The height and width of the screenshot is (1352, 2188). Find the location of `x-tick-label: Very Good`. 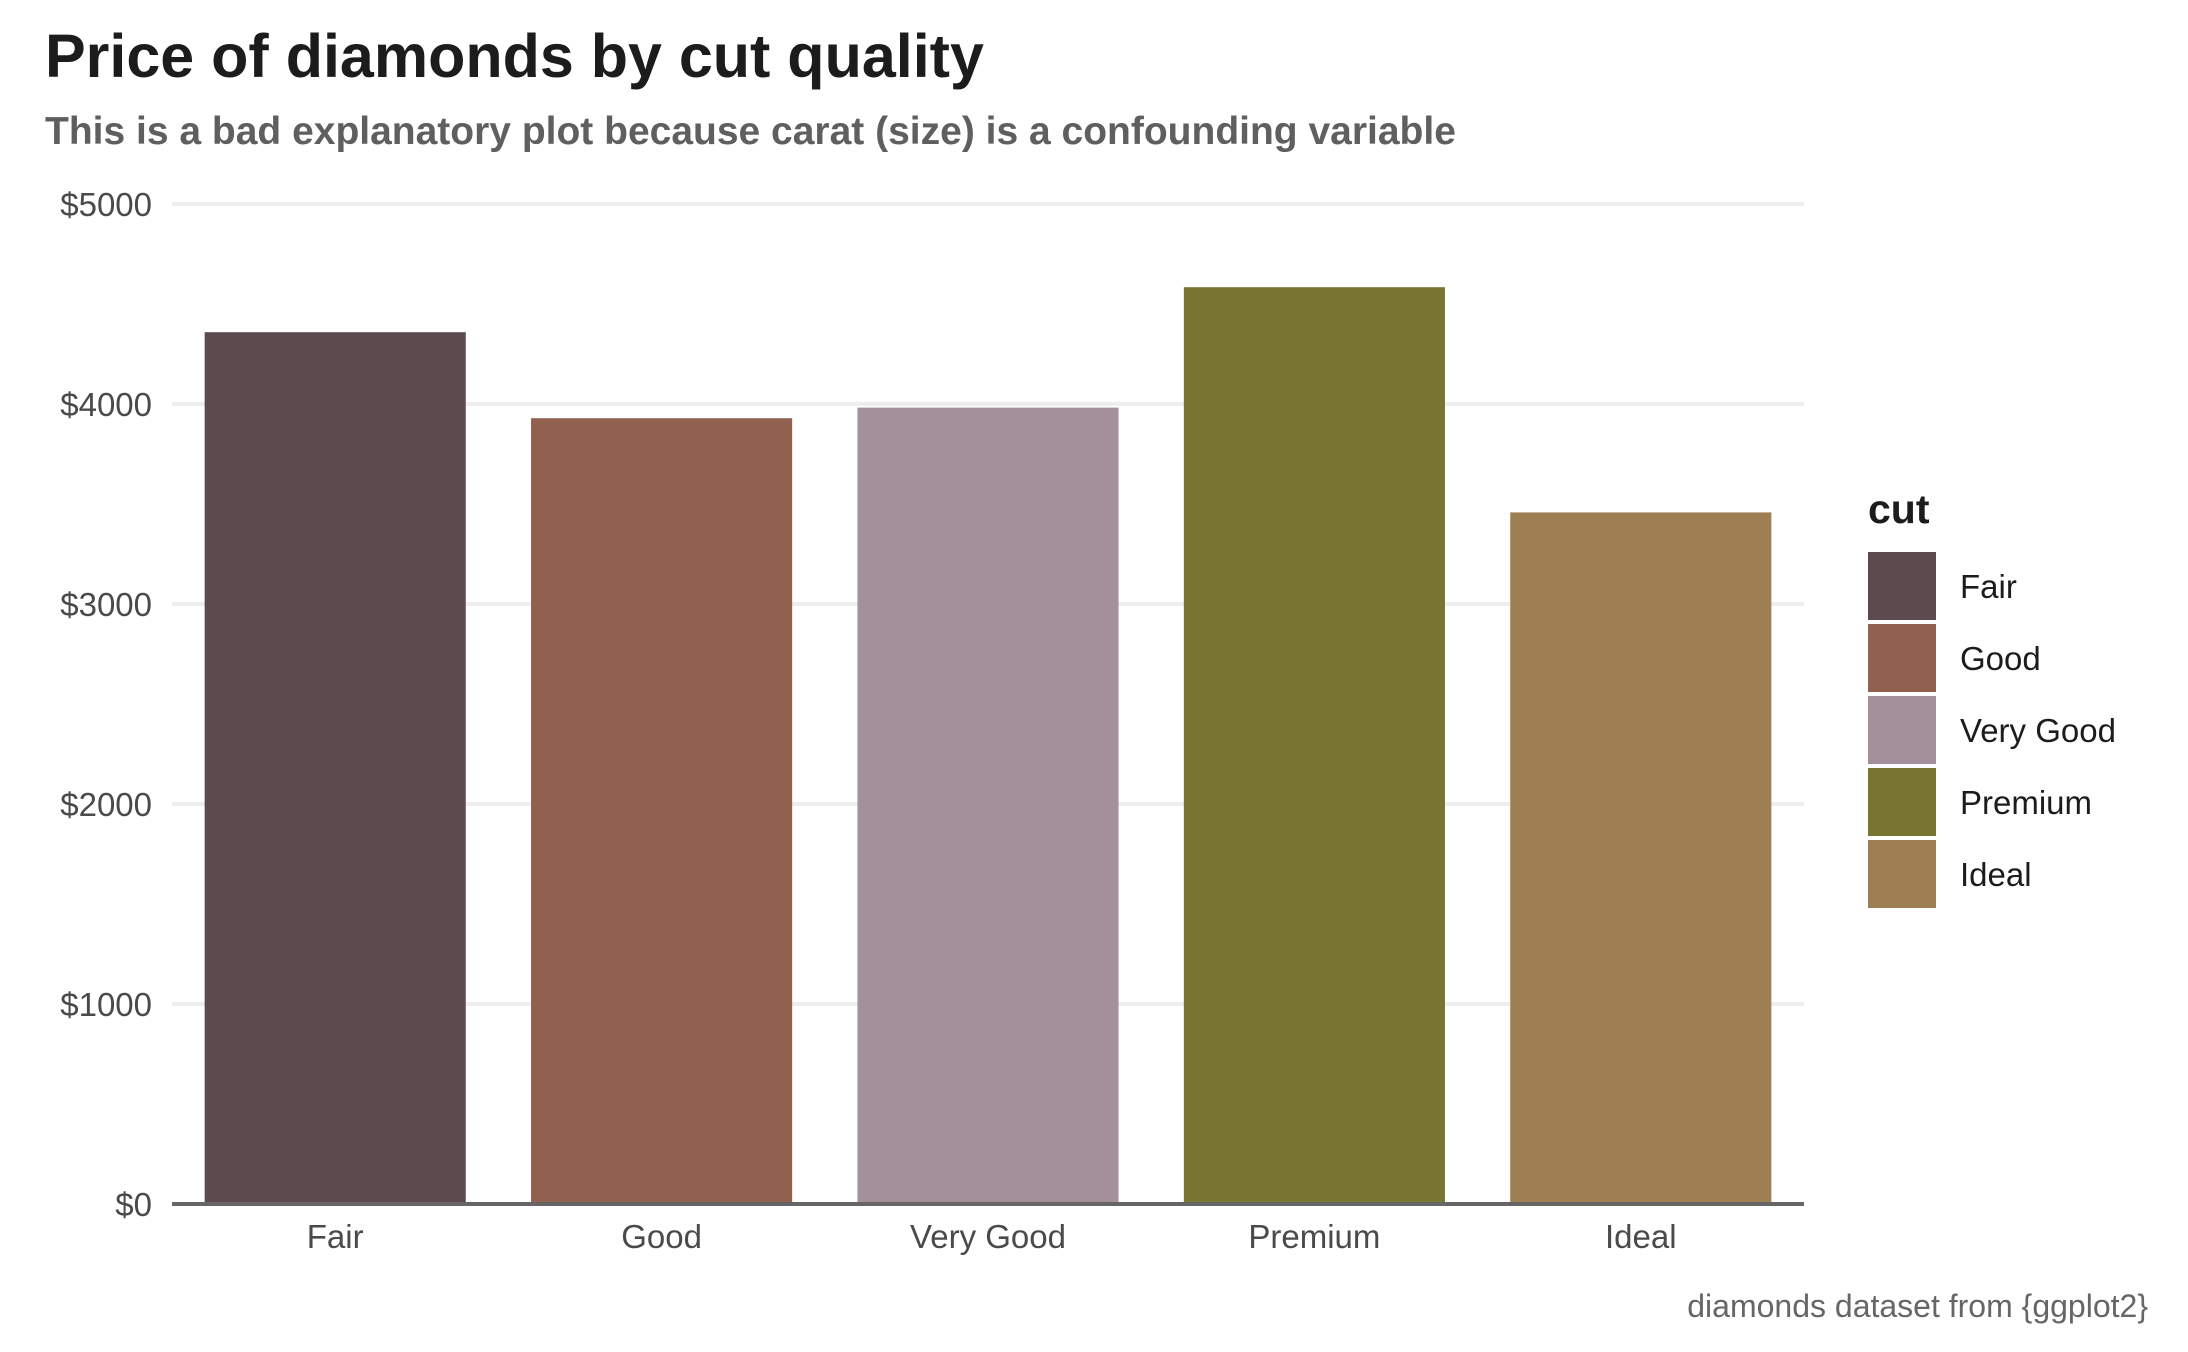

x-tick-label: Very Good is located at coordinates (988, 1236).